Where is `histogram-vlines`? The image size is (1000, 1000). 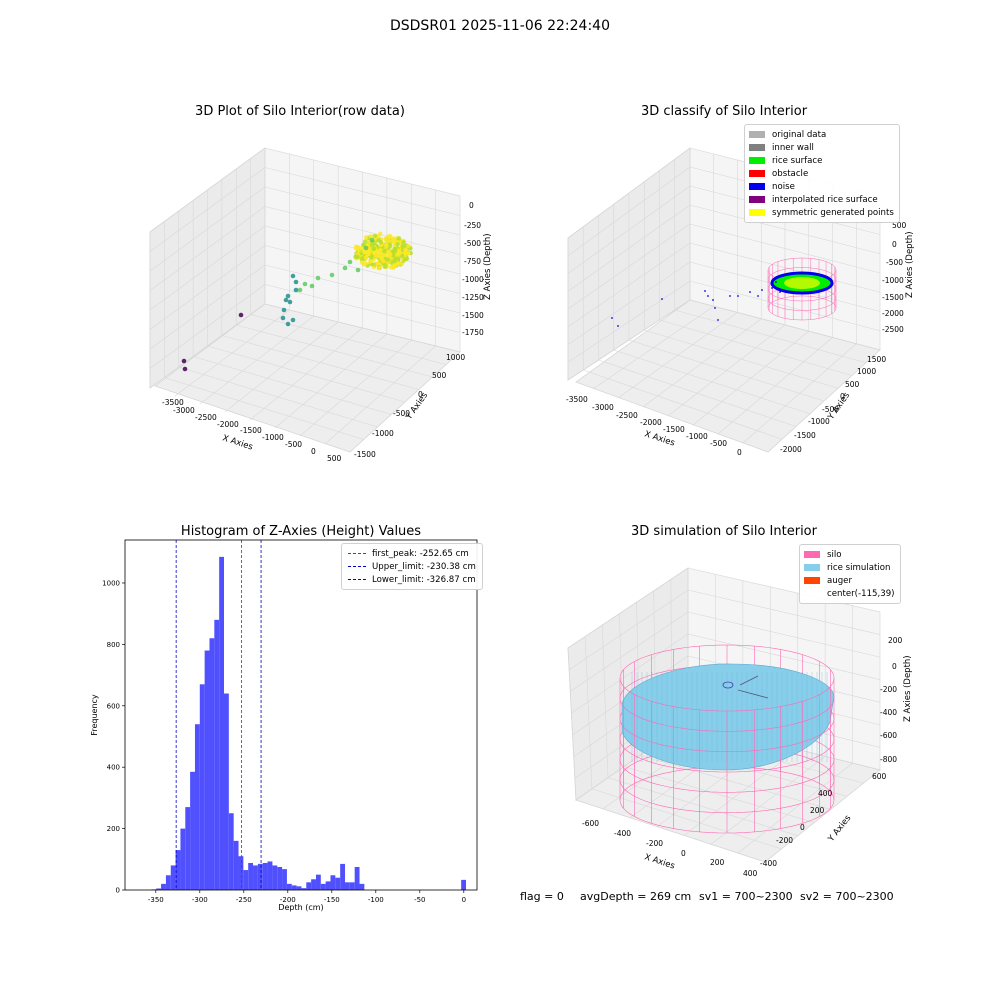 histogram-vlines is located at coordinates (218, 715).